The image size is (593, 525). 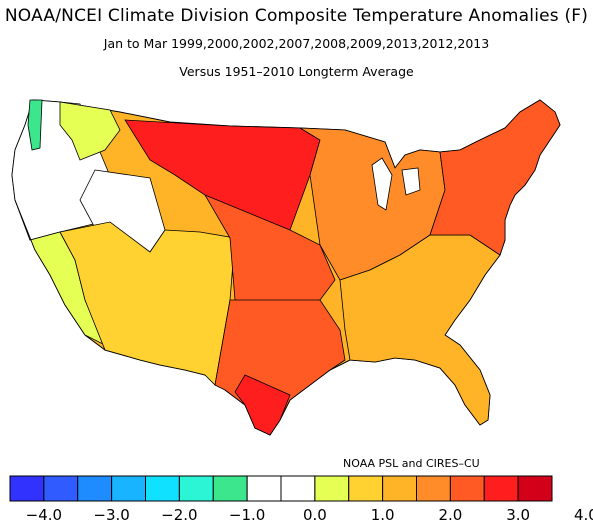 I want to click on region-puget-sound, so click(x=35, y=125).